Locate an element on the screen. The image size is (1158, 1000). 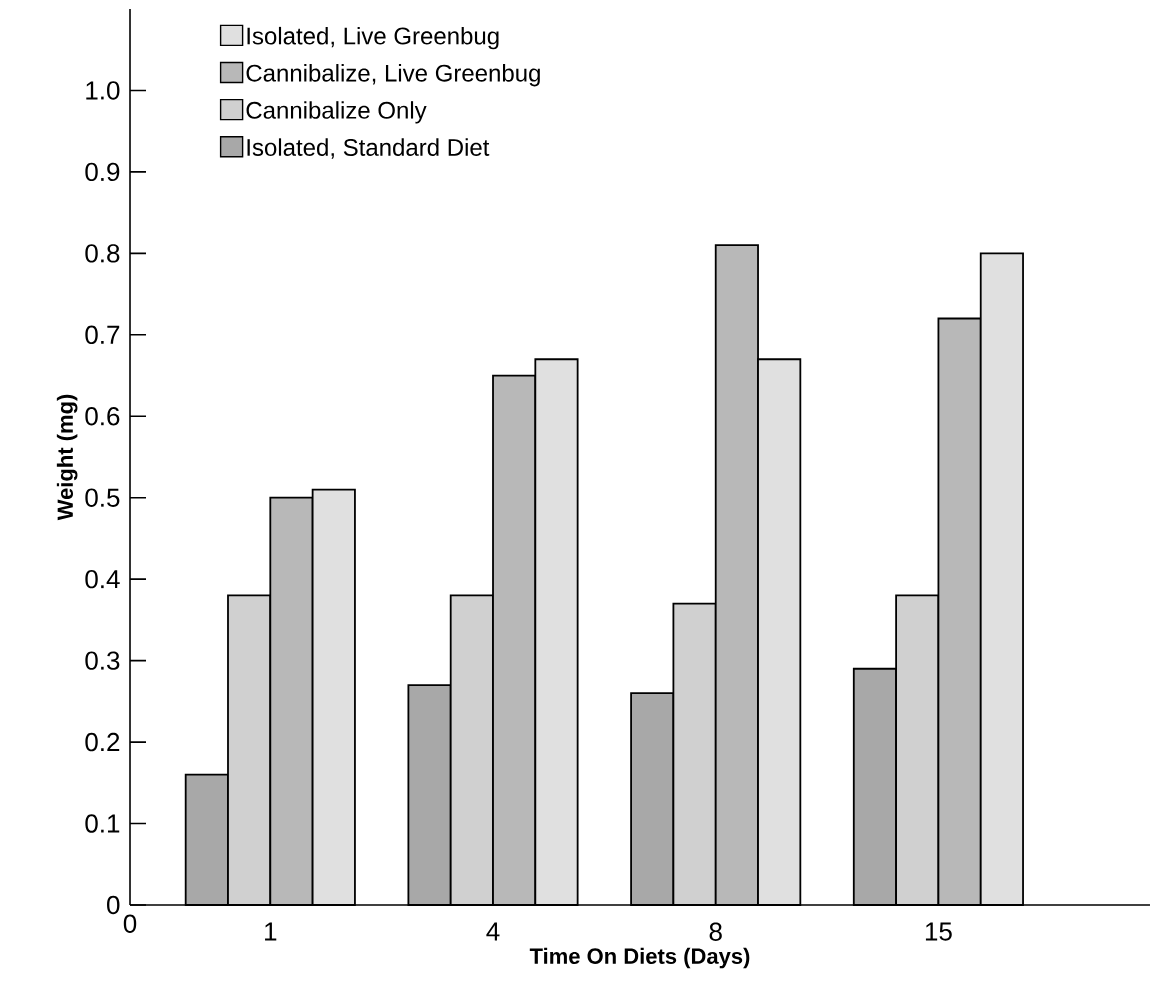
y-tick-label: 0 is located at coordinates (113, 905).